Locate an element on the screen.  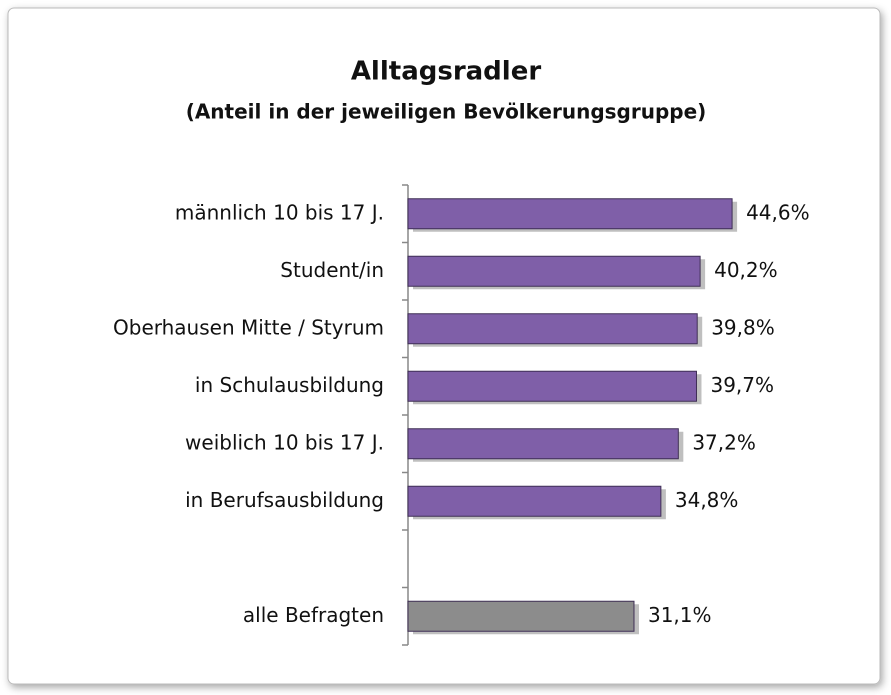
chart-title: Alltagsradler is located at coordinates (446, 72).